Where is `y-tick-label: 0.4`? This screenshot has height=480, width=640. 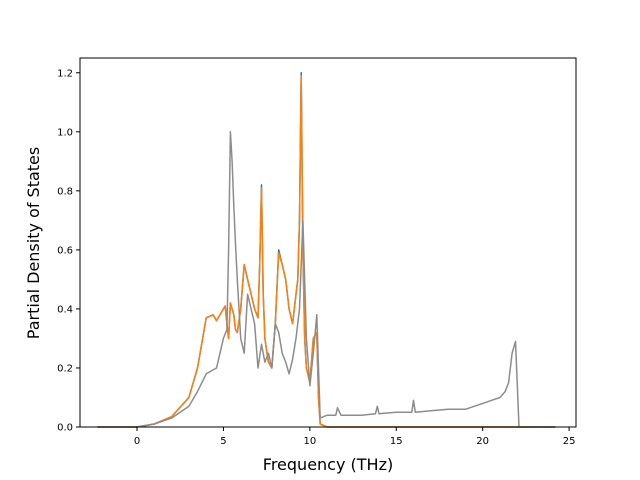
y-tick-label: 0.4 is located at coordinates (65, 309).